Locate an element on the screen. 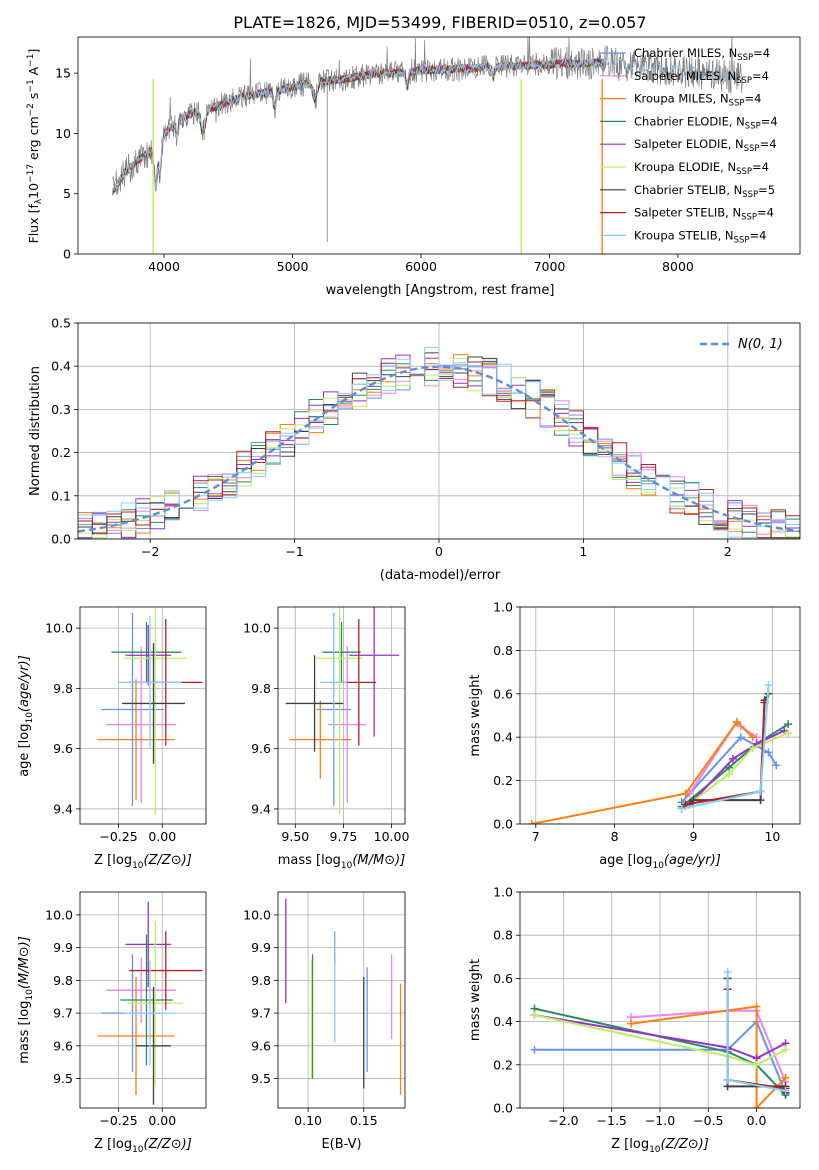  x-tick-label: 0.10 is located at coordinates (308, 1120).